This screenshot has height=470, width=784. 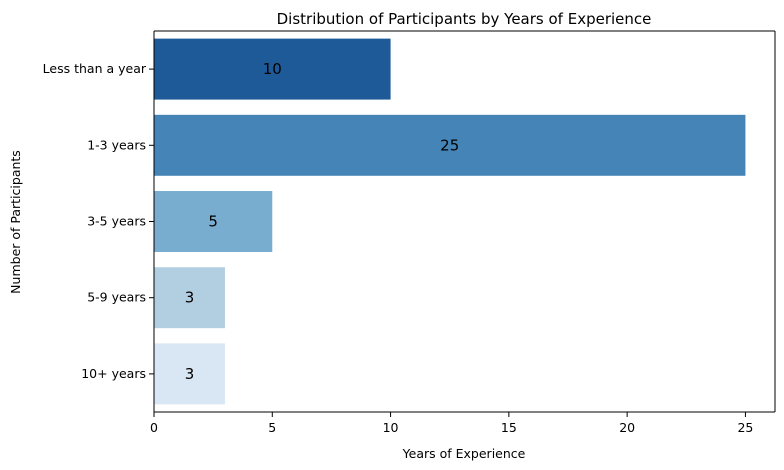 I want to click on x-tick-label: 10, so click(x=391, y=427).